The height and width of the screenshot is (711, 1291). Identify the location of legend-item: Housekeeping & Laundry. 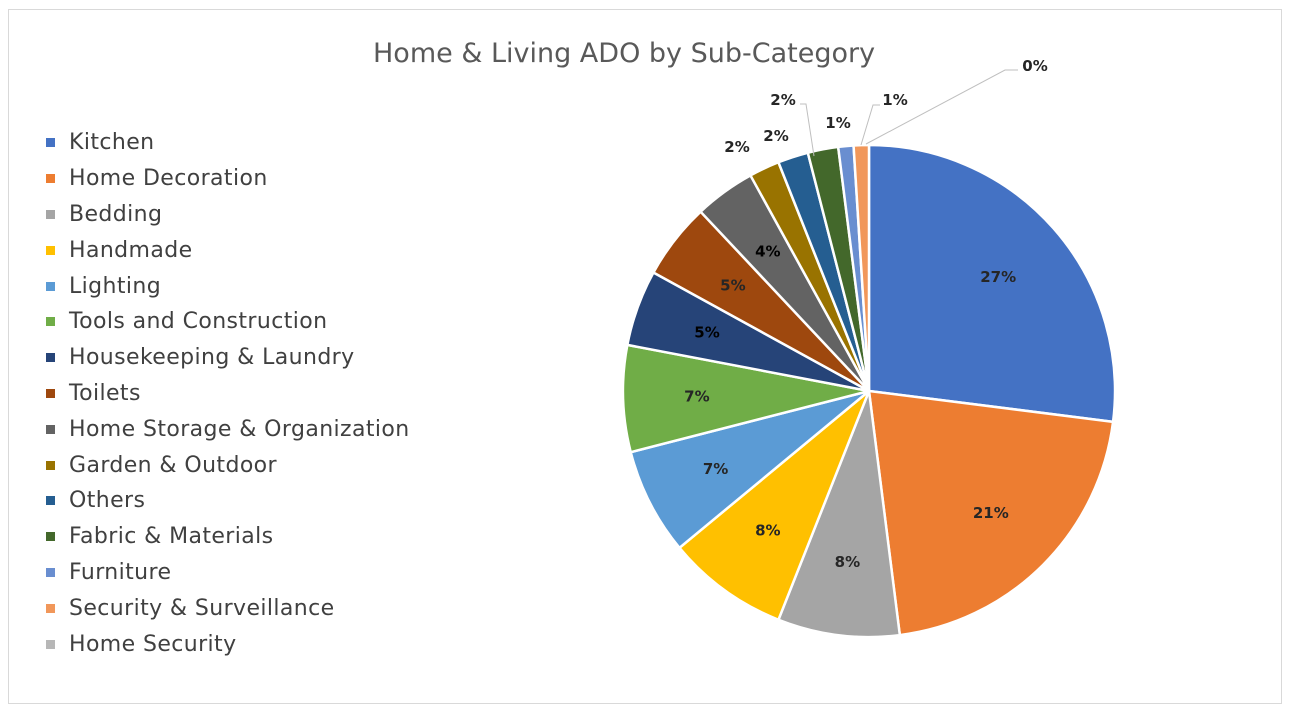
(256, 358).